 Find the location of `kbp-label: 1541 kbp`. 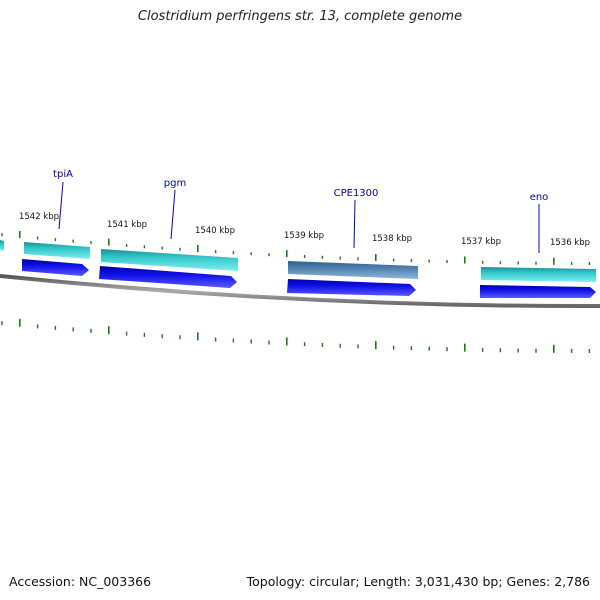

kbp-label: 1541 kbp is located at coordinates (127, 225).